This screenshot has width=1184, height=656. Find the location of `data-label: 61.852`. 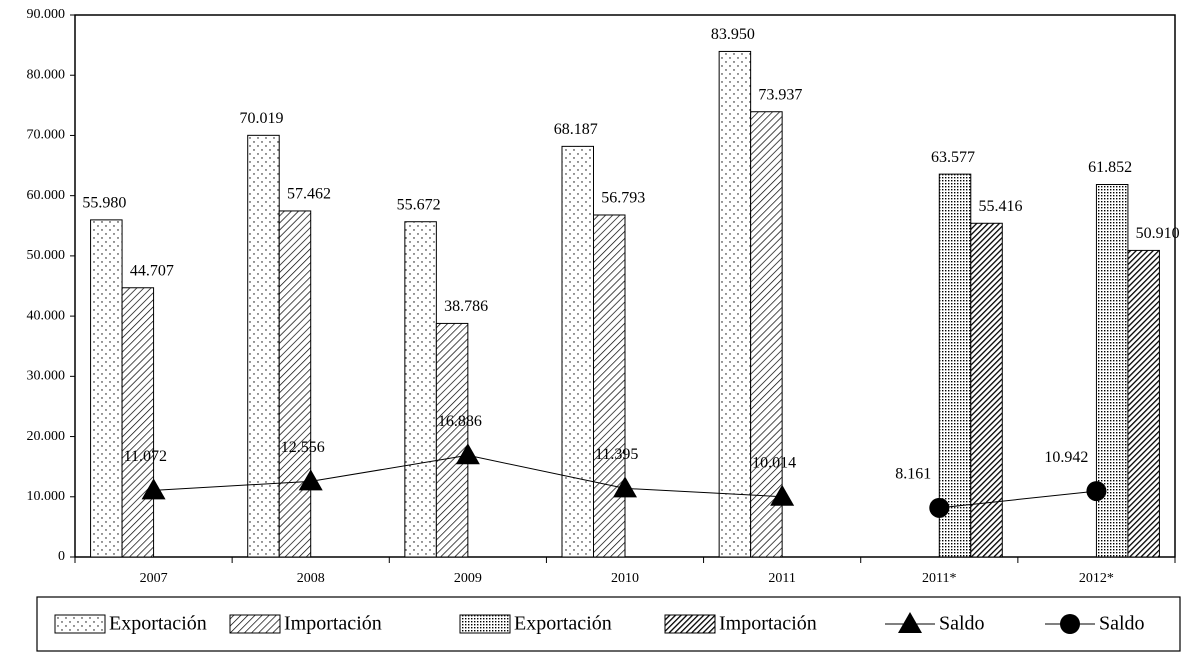

data-label: 61.852 is located at coordinates (1110, 167).